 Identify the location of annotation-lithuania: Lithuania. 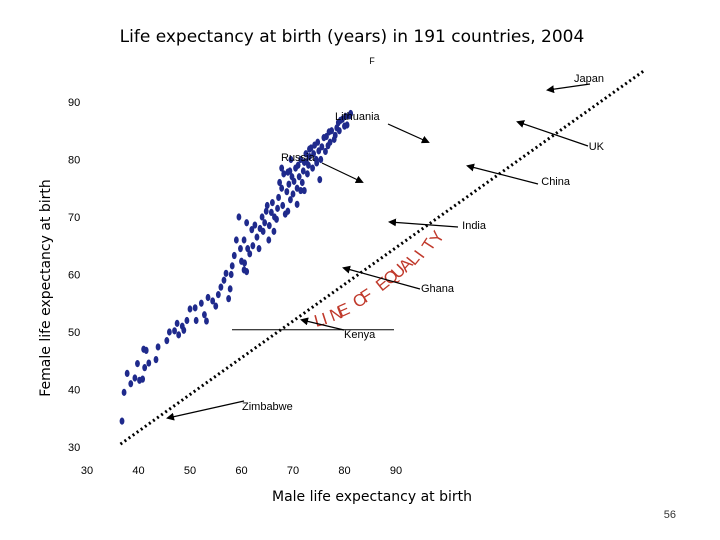
(382, 127).